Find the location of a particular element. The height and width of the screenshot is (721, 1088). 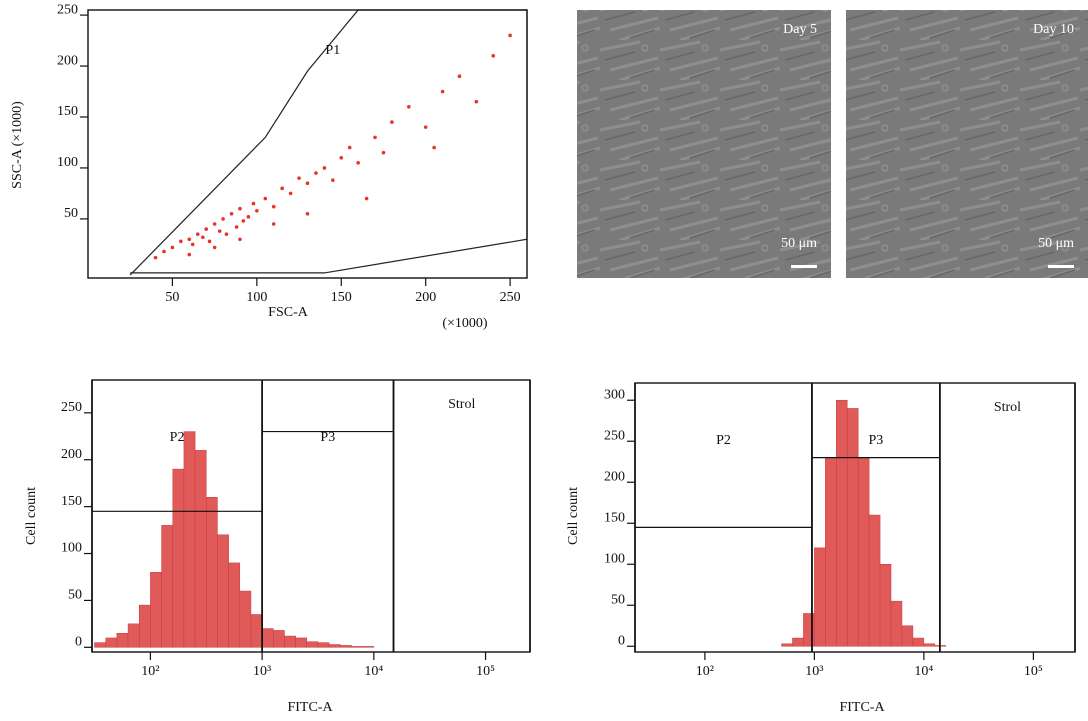

y-axis-label: SSC-A (×1000) is located at coordinates (17, 145).